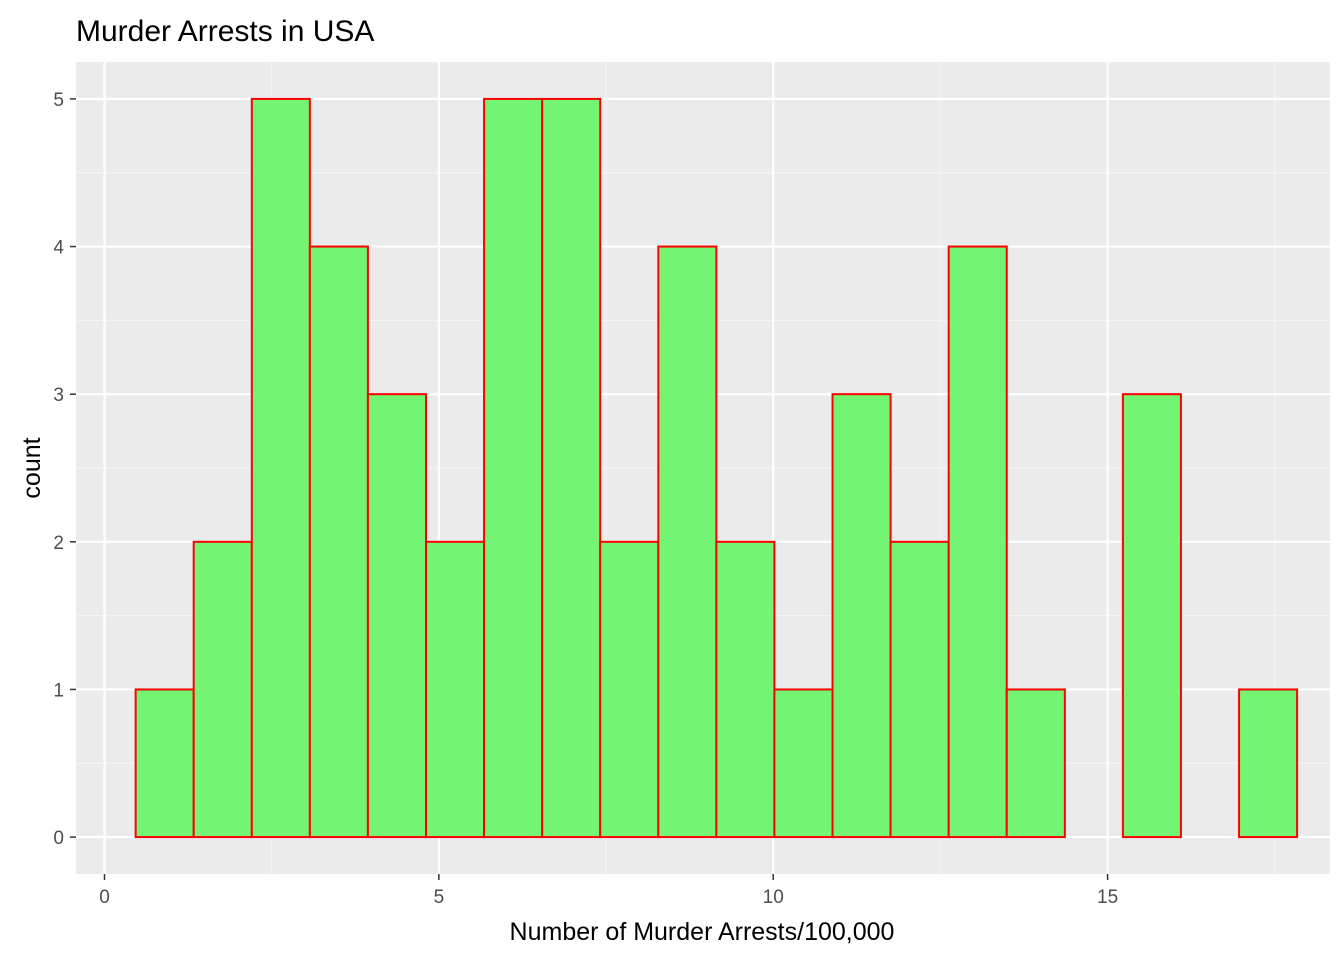 The image size is (1344, 960). I want to click on y-tick-label: 1, so click(58, 690).